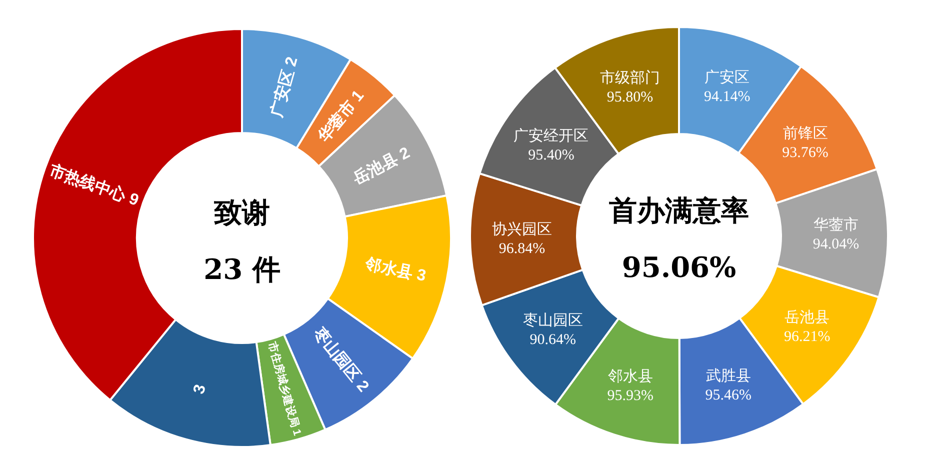 This screenshot has height=474, width=925. I want to click on data-label: 95.46%, so click(728, 396).